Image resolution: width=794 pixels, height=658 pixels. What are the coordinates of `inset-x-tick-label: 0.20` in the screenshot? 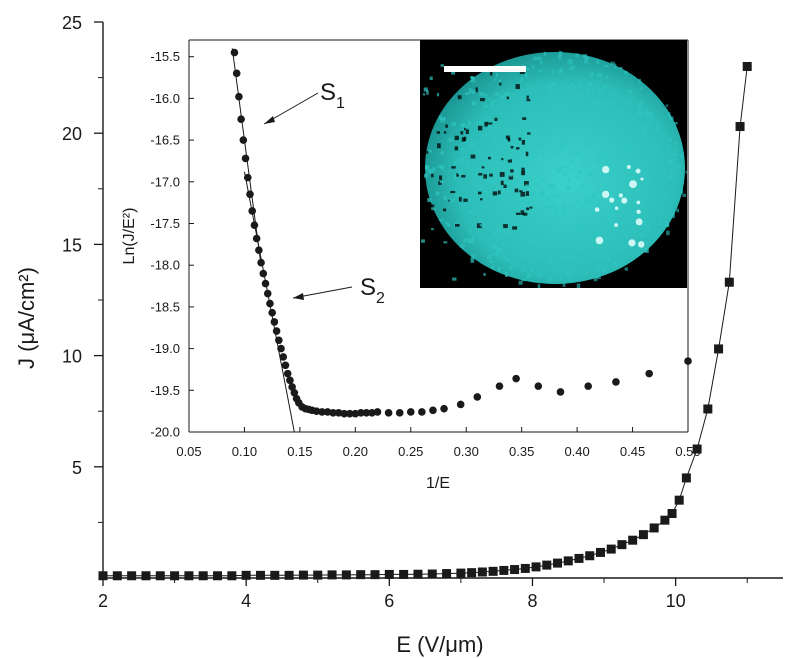 It's located at (355, 451).